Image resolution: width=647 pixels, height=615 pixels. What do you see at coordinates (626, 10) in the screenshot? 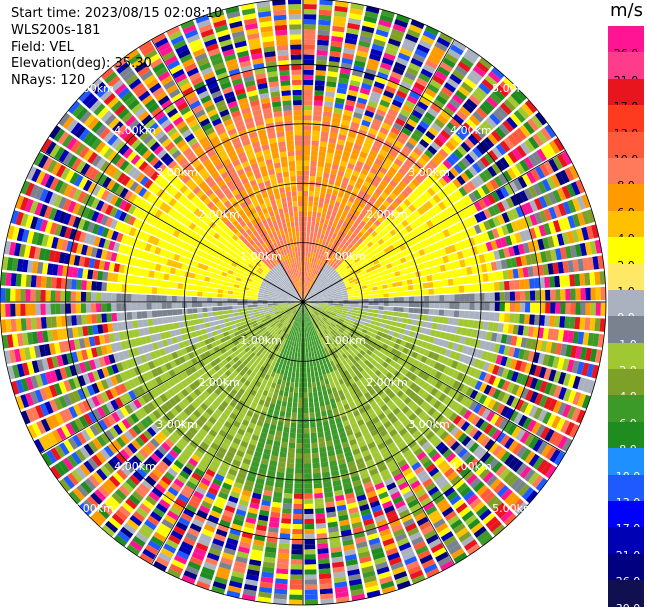
I see `colorbar-unit: m/s` at bounding box center [626, 10].